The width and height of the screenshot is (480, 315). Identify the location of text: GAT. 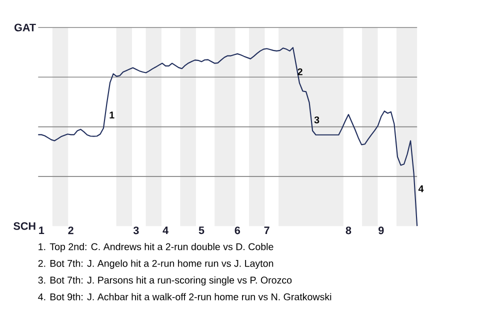
(25, 28).